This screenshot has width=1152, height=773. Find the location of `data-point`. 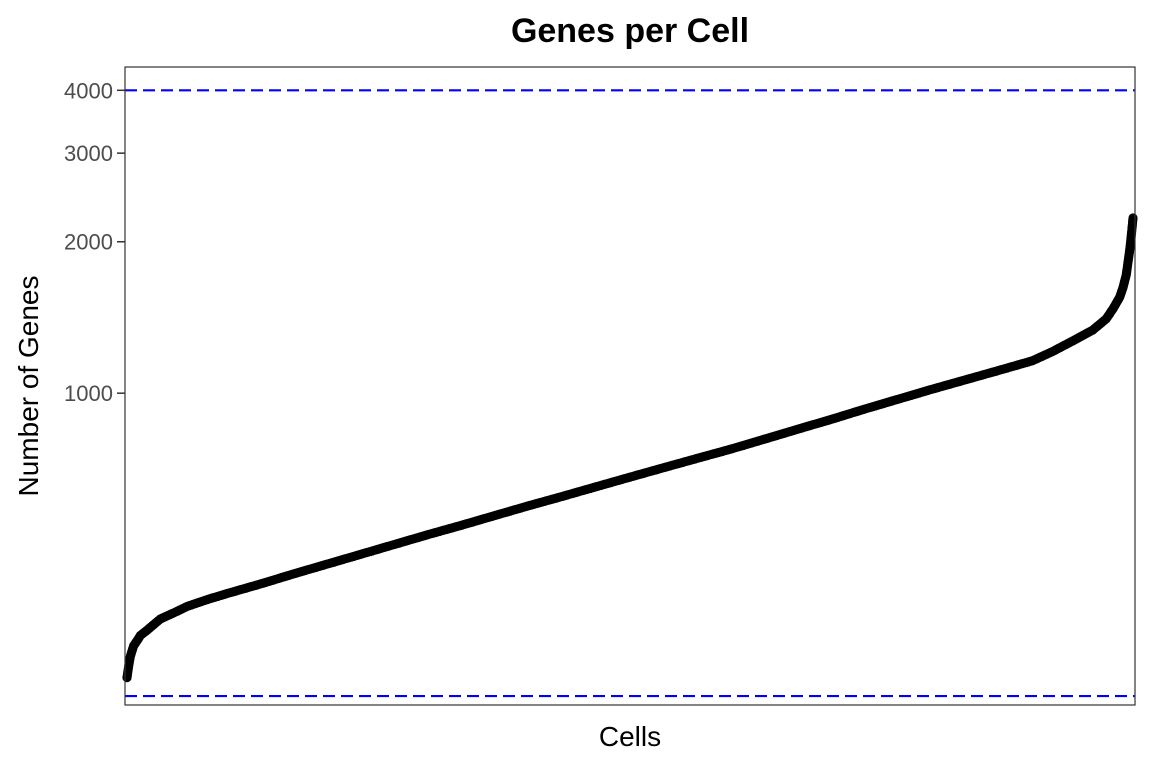

data-point is located at coordinates (1133, 218).